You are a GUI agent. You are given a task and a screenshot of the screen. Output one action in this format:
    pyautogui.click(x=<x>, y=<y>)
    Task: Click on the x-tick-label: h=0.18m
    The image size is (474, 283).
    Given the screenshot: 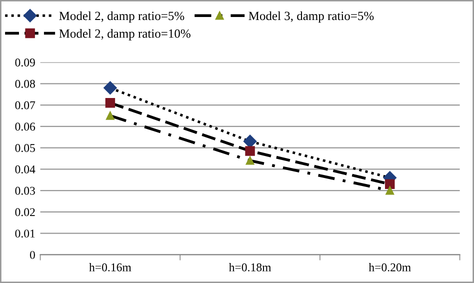 What is the action you would take?
    pyautogui.click(x=250, y=267)
    